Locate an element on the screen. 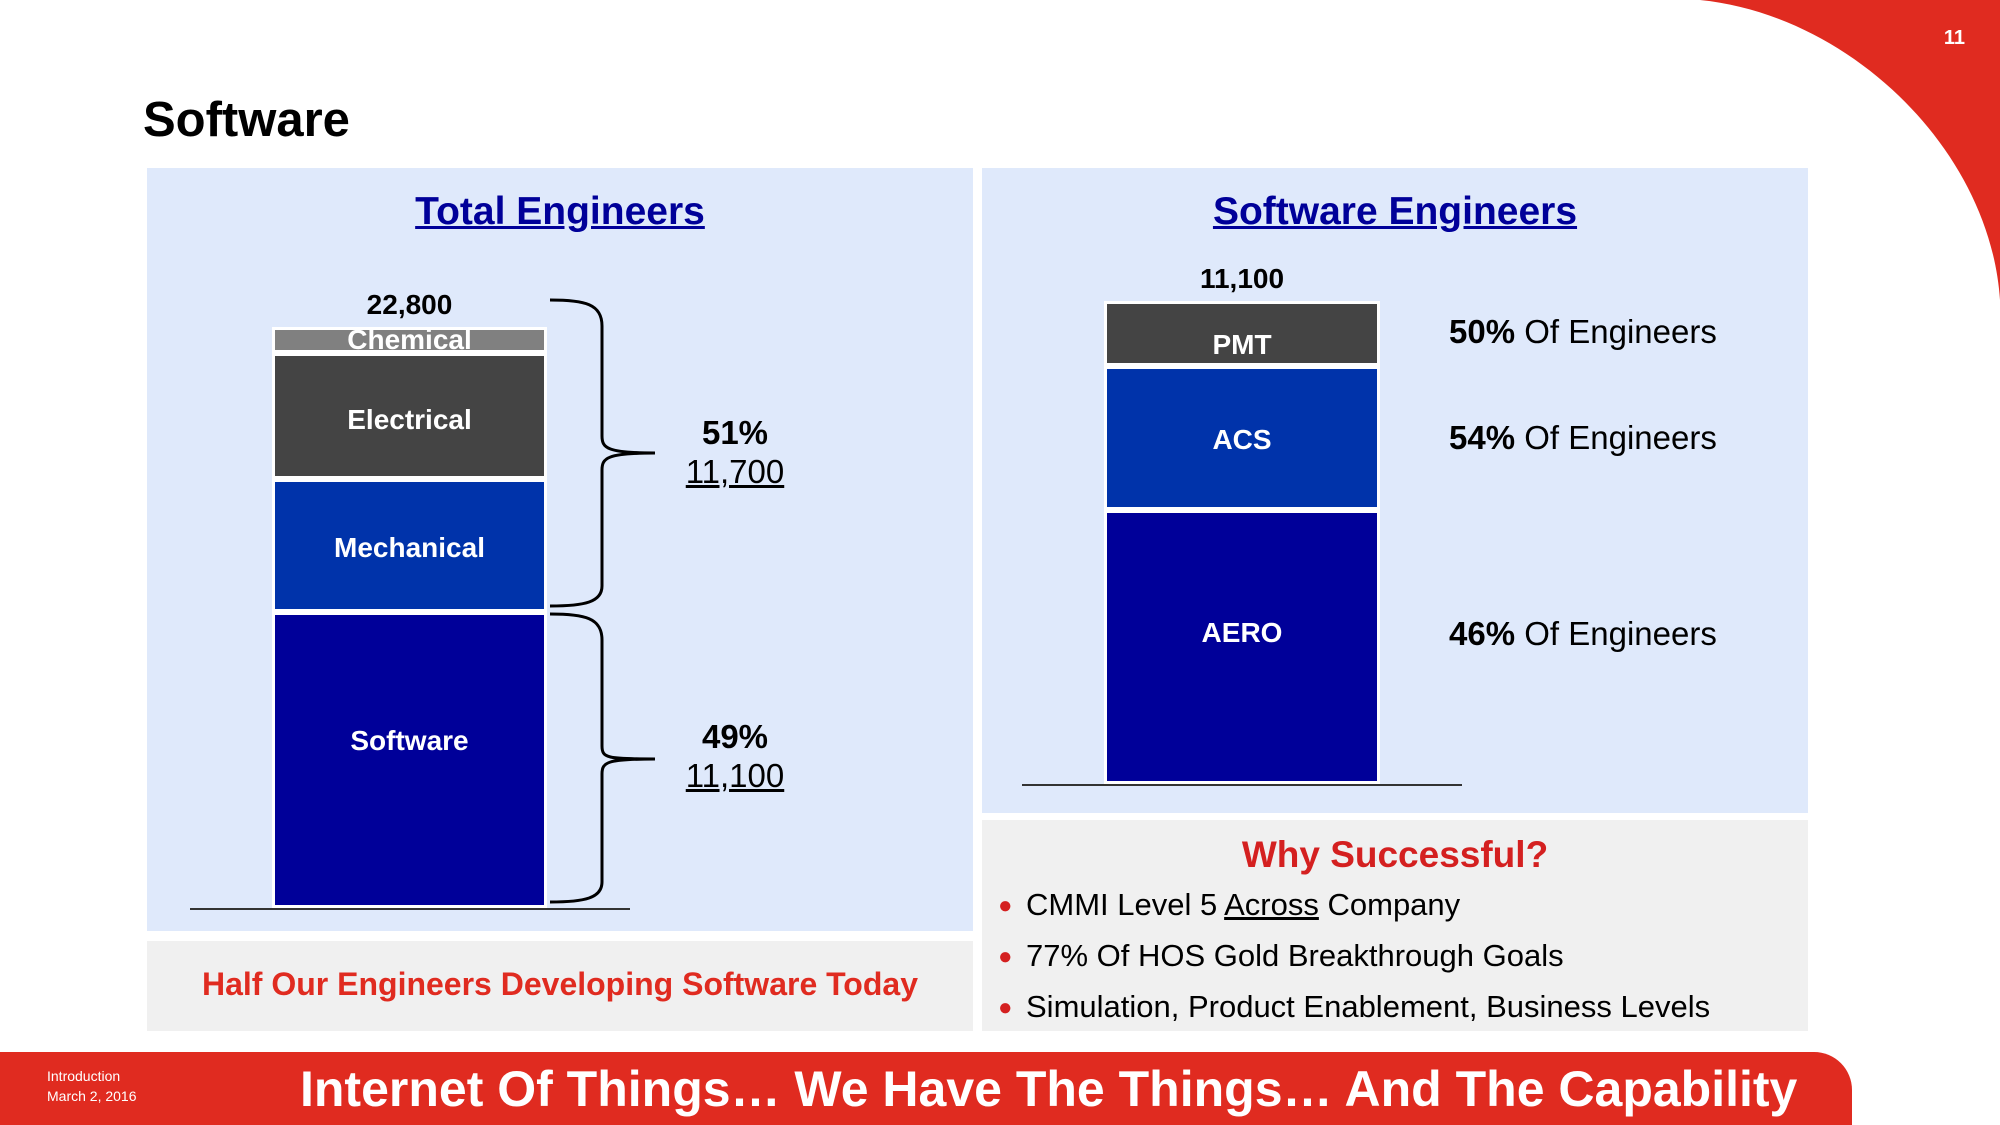 The width and height of the screenshot is (2000, 1125). why-successful-box is located at coordinates (1395, 925).